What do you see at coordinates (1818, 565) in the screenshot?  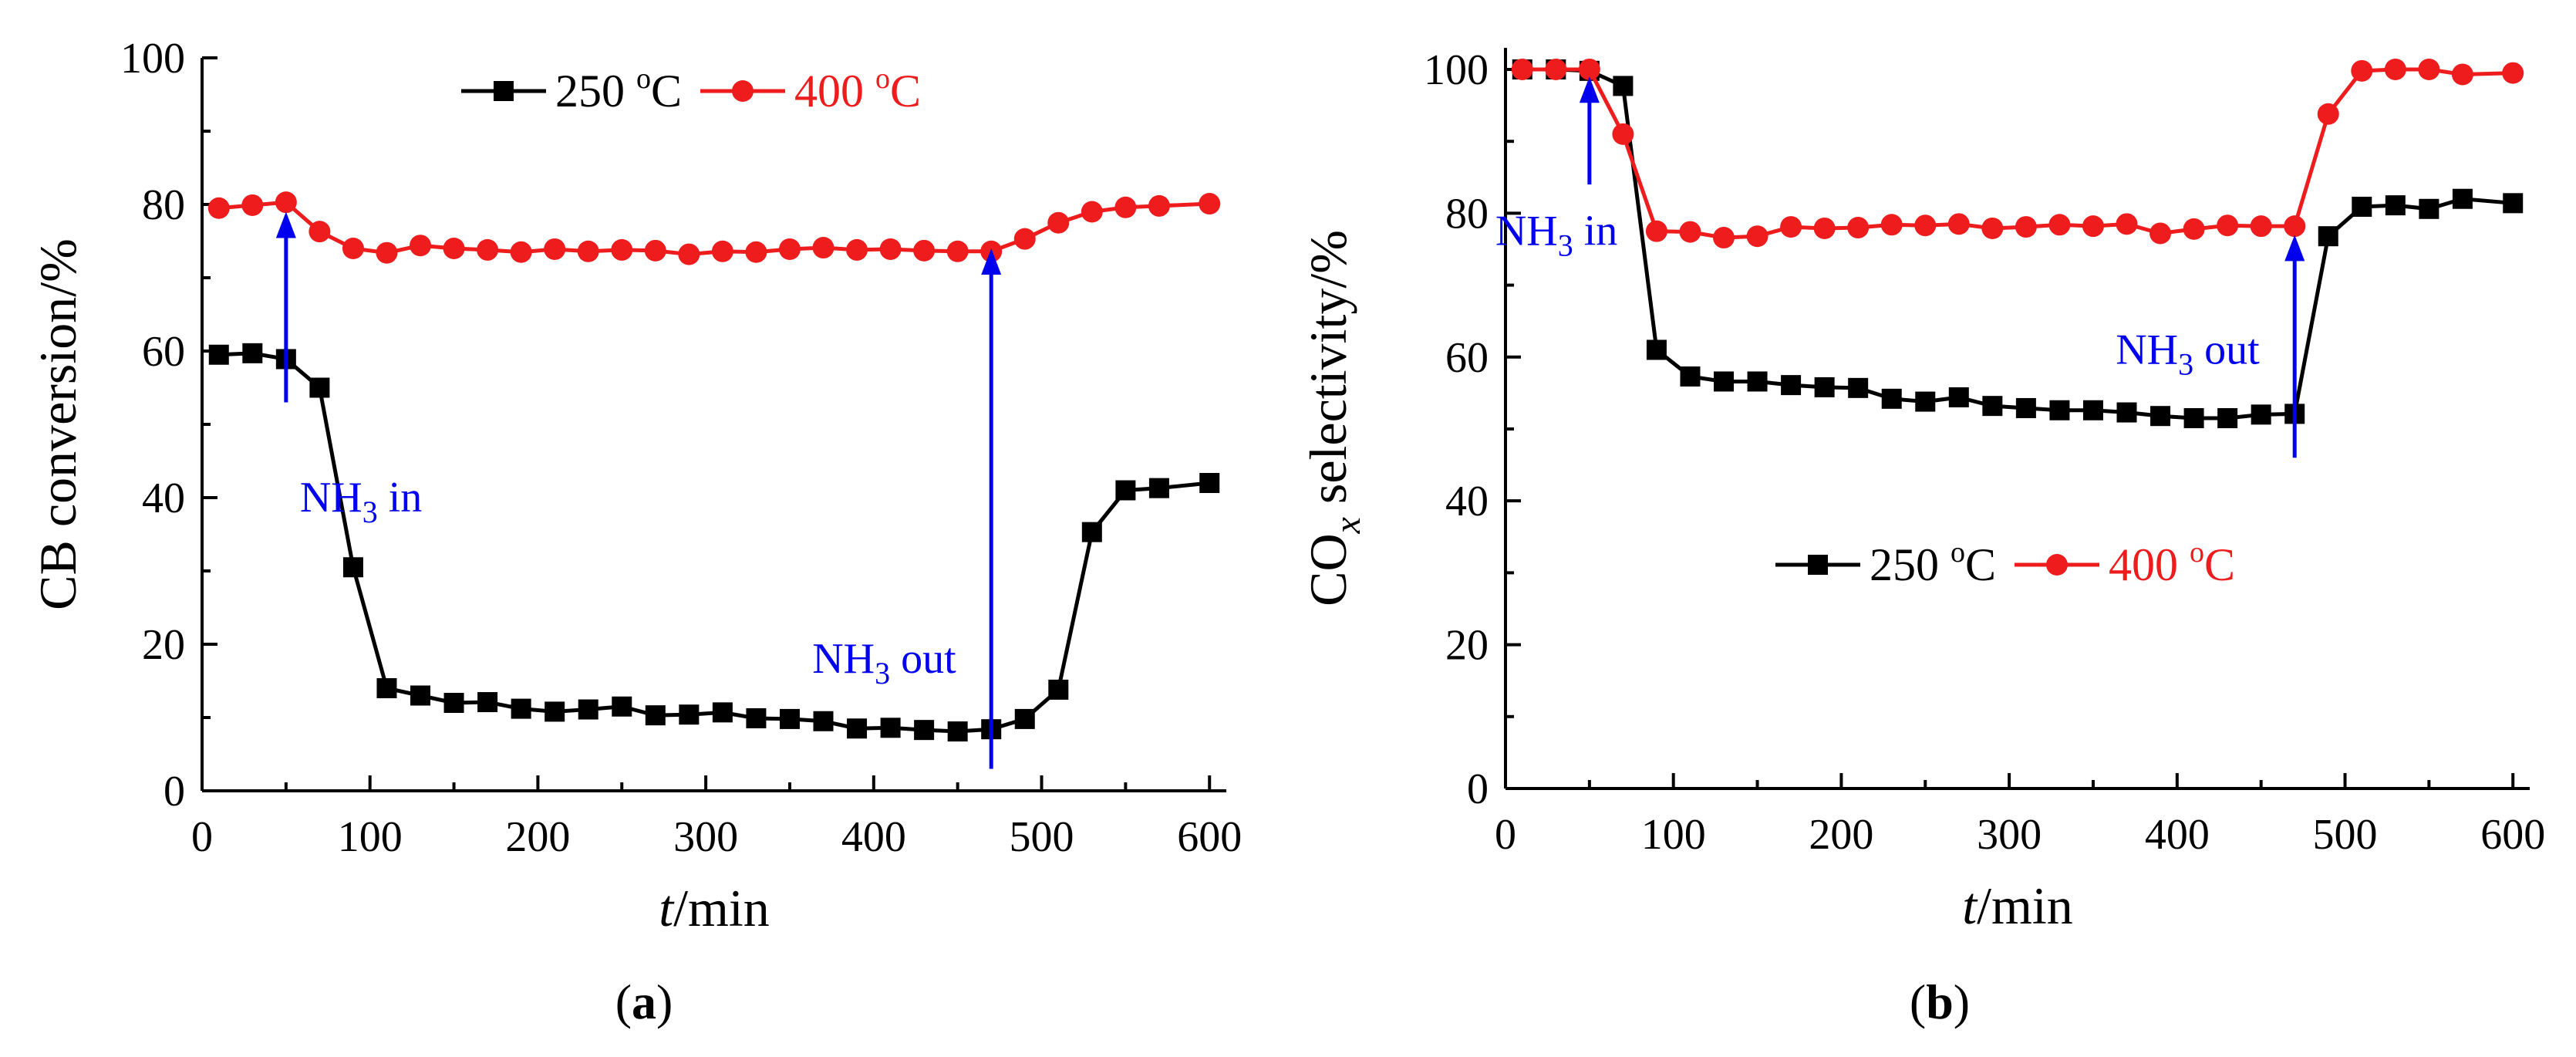 I see `legend-marker-square` at bounding box center [1818, 565].